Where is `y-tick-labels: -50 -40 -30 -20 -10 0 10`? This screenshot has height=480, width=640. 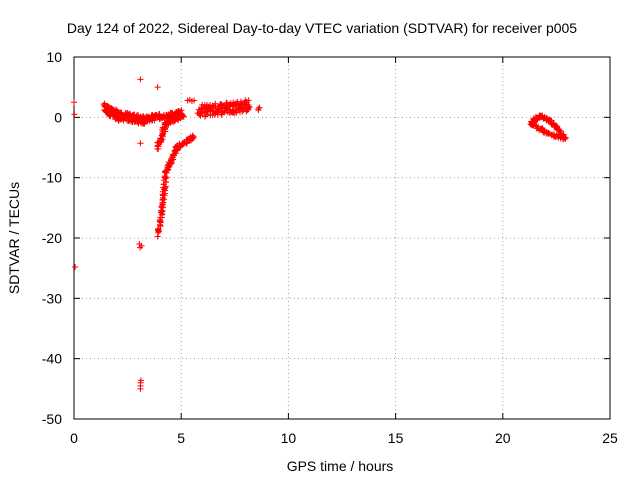 y-tick-labels: -50 -40 -30 -20 -10 0 10 is located at coordinates (52, 238).